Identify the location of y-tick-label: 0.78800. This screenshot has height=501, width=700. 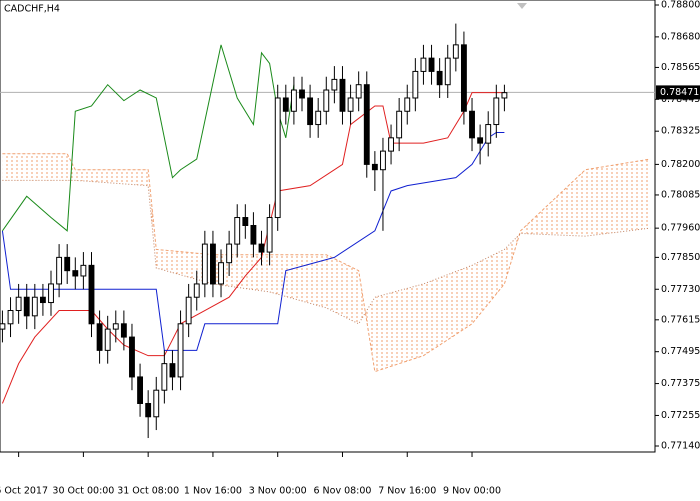
(680, 5).